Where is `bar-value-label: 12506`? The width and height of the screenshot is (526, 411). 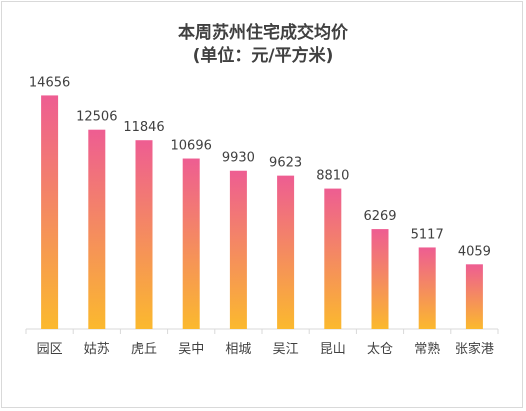
bar-value-label: 12506 is located at coordinates (96, 117).